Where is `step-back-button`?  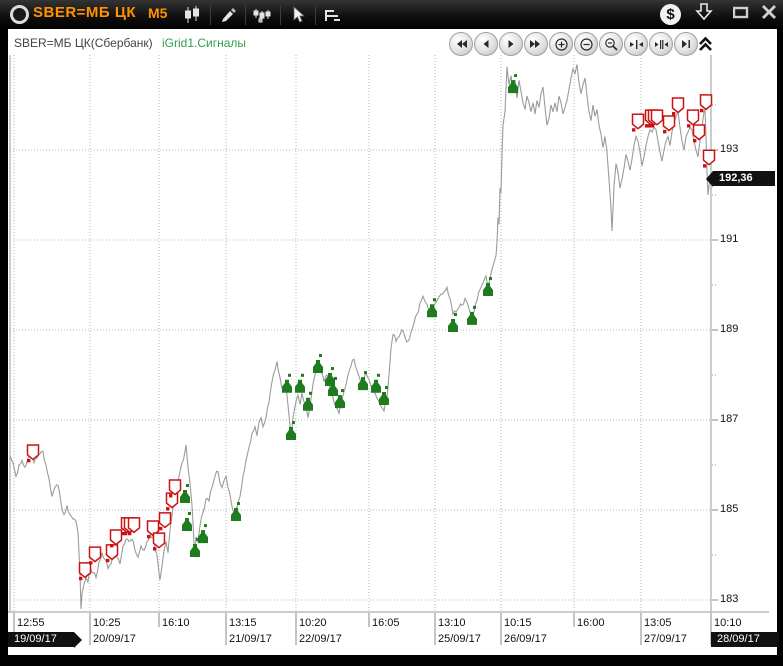 step-back-button is located at coordinates (486, 44).